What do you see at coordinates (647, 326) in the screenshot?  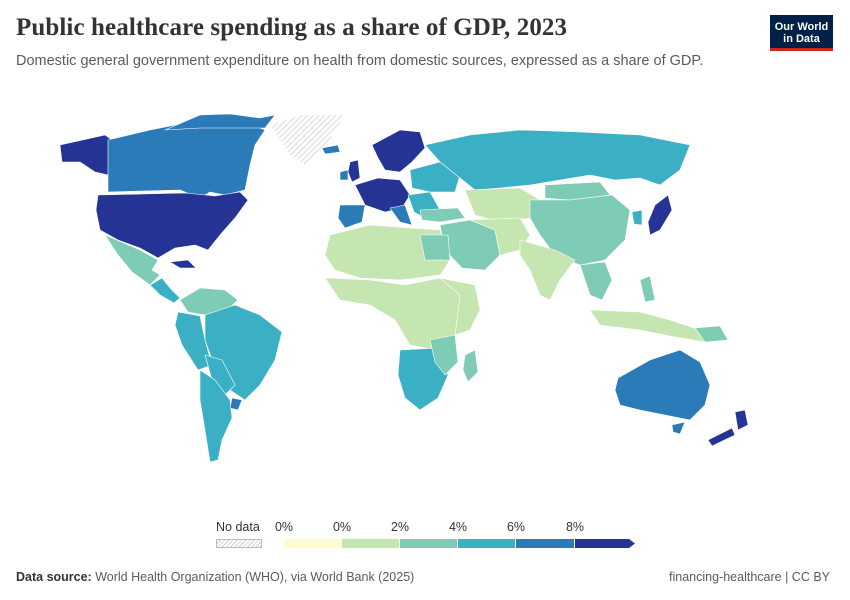 I see `region-indonesia` at bounding box center [647, 326].